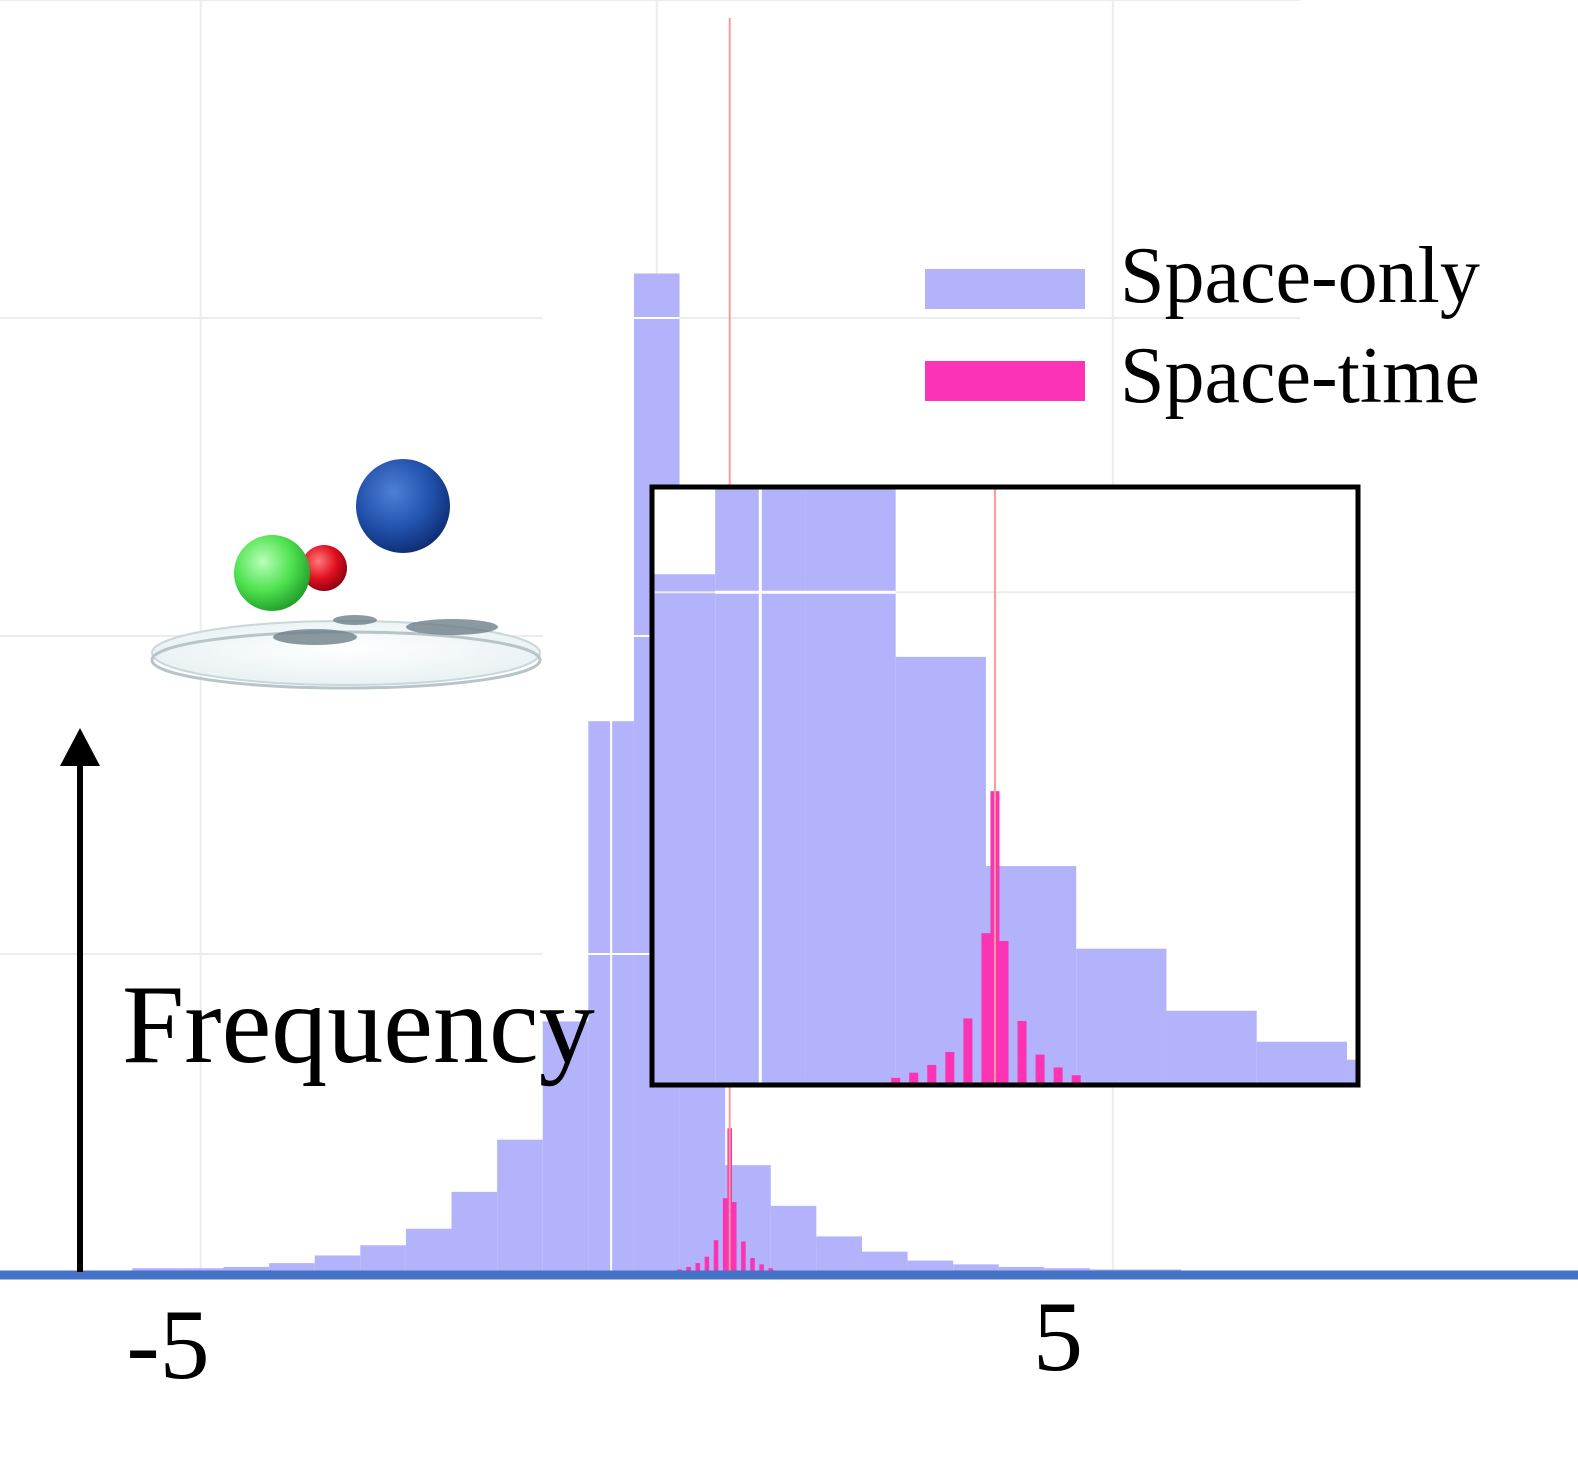 This screenshot has height=1484, width=1578. I want to click on legend-label-space-time: Space-time, so click(1300, 376).